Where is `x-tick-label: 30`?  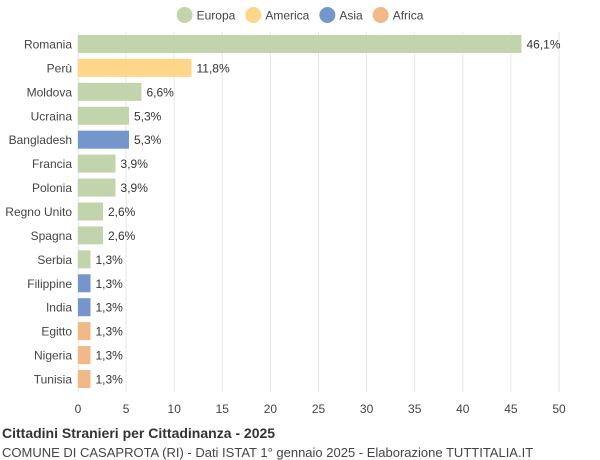 x-tick-label: 30 is located at coordinates (367, 409).